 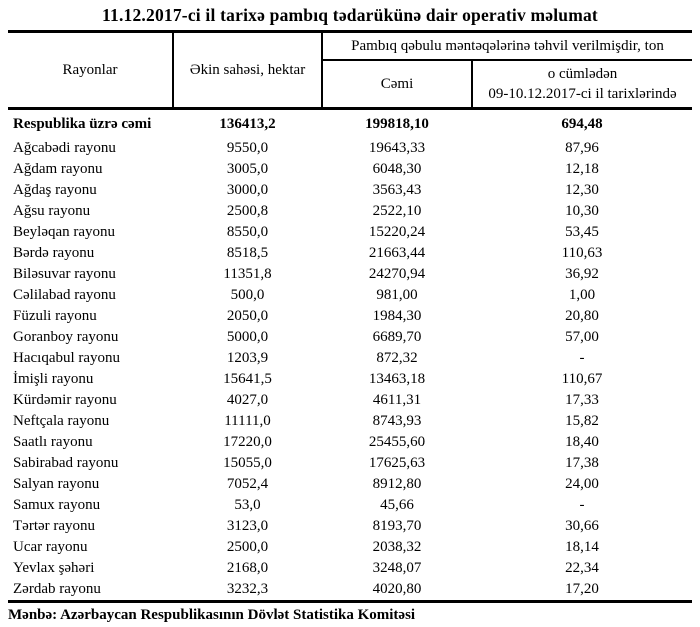 What do you see at coordinates (247, 274) in the screenshot?
I see `area-value-cell: 11351,8` at bounding box center [247, 274].